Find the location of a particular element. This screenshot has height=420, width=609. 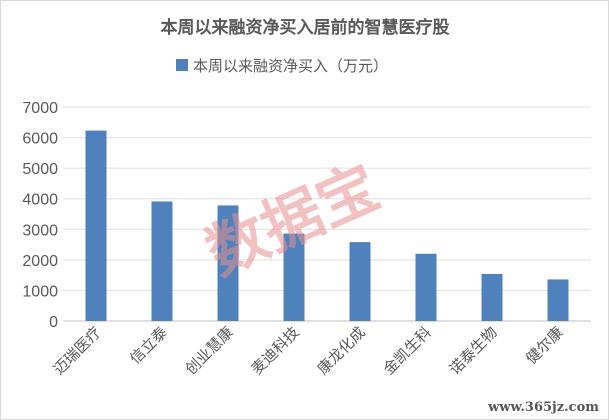

y-tick-label: 7000 is located at coordinates (40, 108).